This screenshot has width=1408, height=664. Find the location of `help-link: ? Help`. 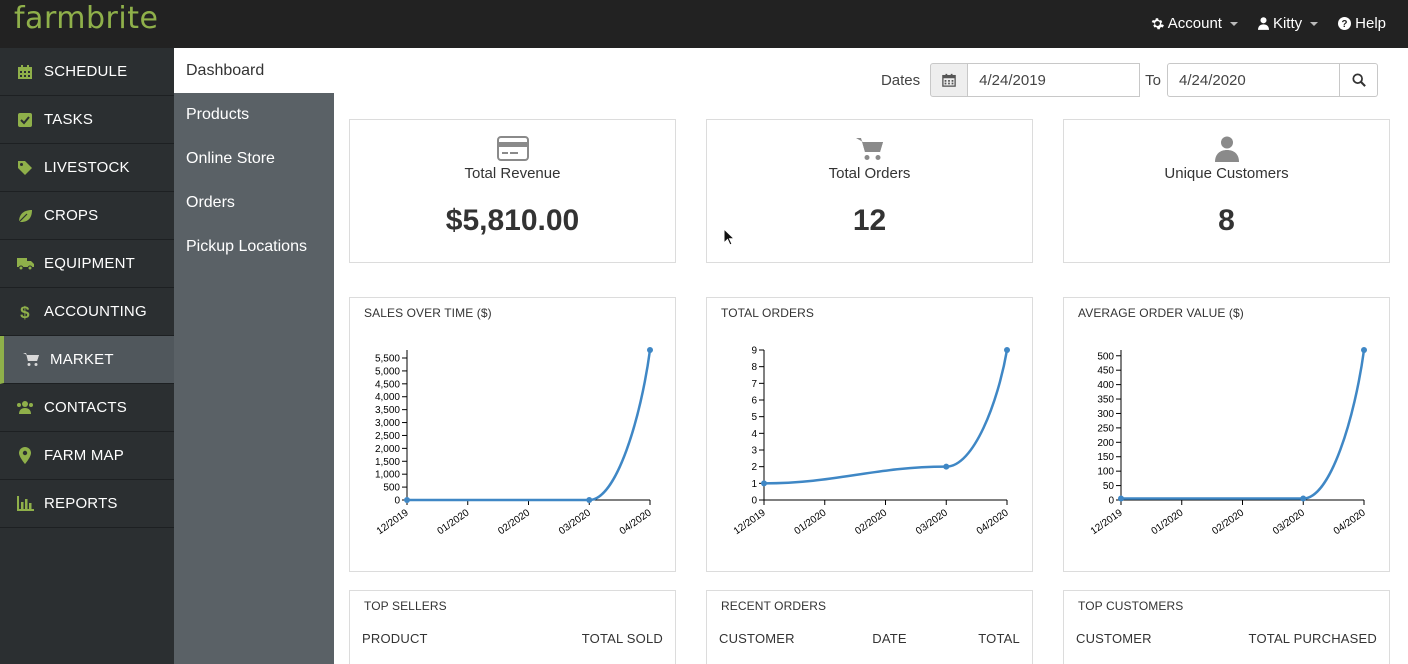

help-link: ? Help is located at coordinates (1362, 23).